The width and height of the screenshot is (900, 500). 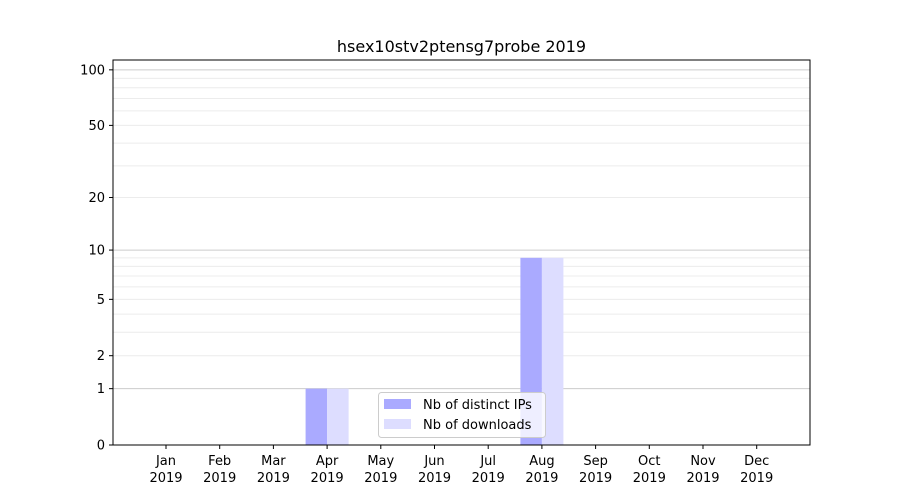 What do you see at coordinates (92, 70) in the screenshot?
I see `y-tick-label: 100` at bounding box center [92, 70].